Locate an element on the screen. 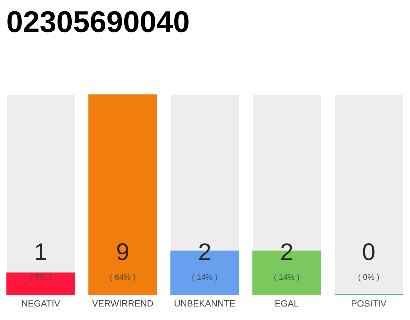 The width and height of the screenshot is (410, 320). chart-title: 02305690040 is located at coordinates (98, 22).